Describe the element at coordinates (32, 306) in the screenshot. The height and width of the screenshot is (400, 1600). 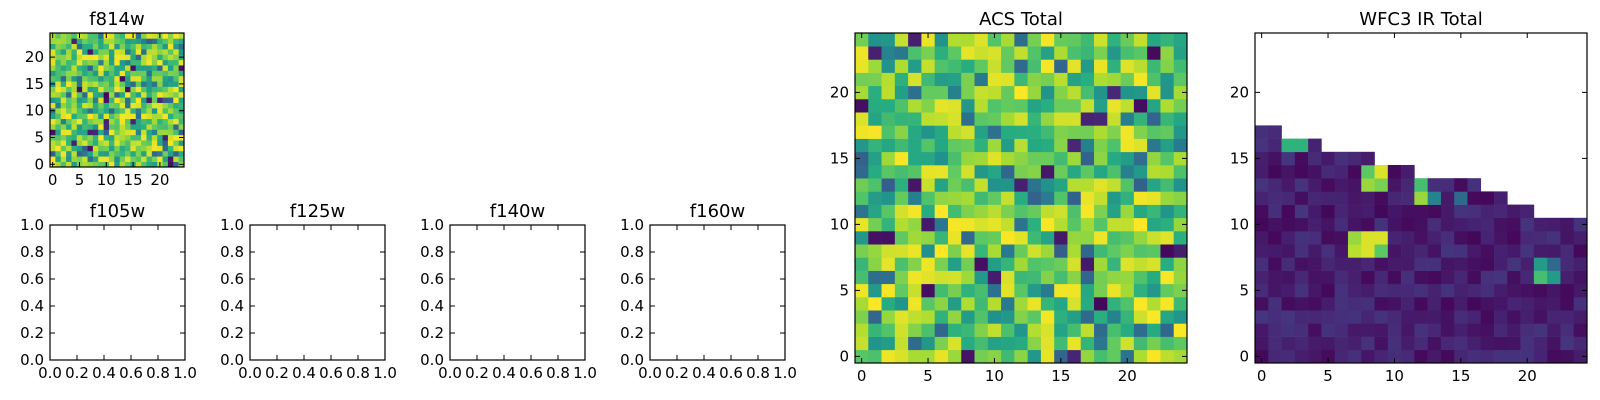
I see `y-tick-label: 0.4` at that location.